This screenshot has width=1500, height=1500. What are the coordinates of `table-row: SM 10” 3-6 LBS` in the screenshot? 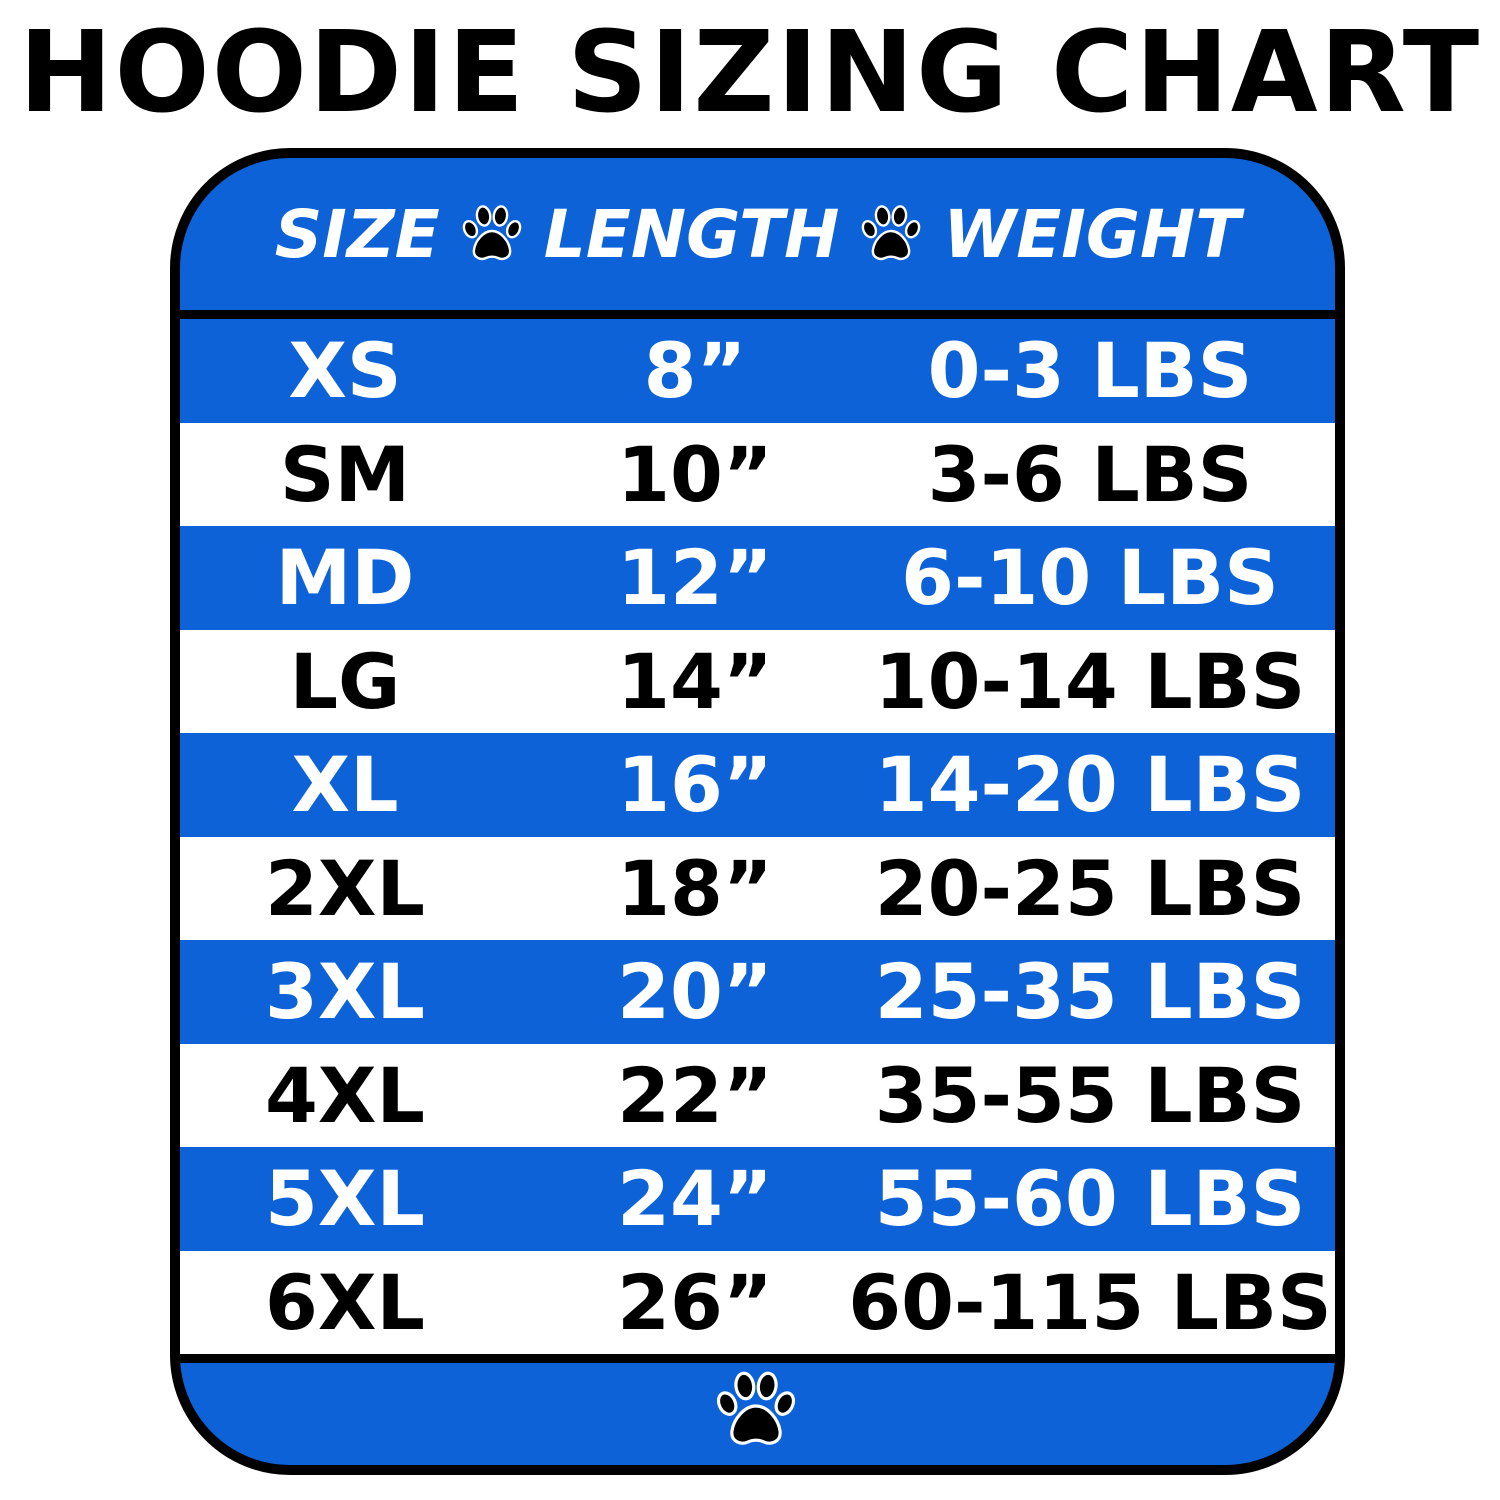 It's located at (757, 474).